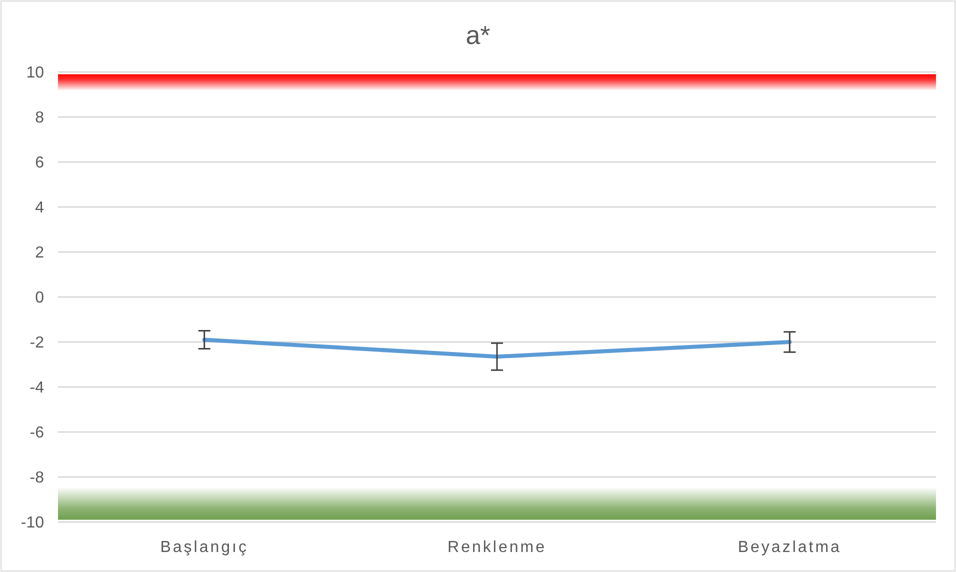  I want to click on y-tick-label: 10, so click(35, 73).